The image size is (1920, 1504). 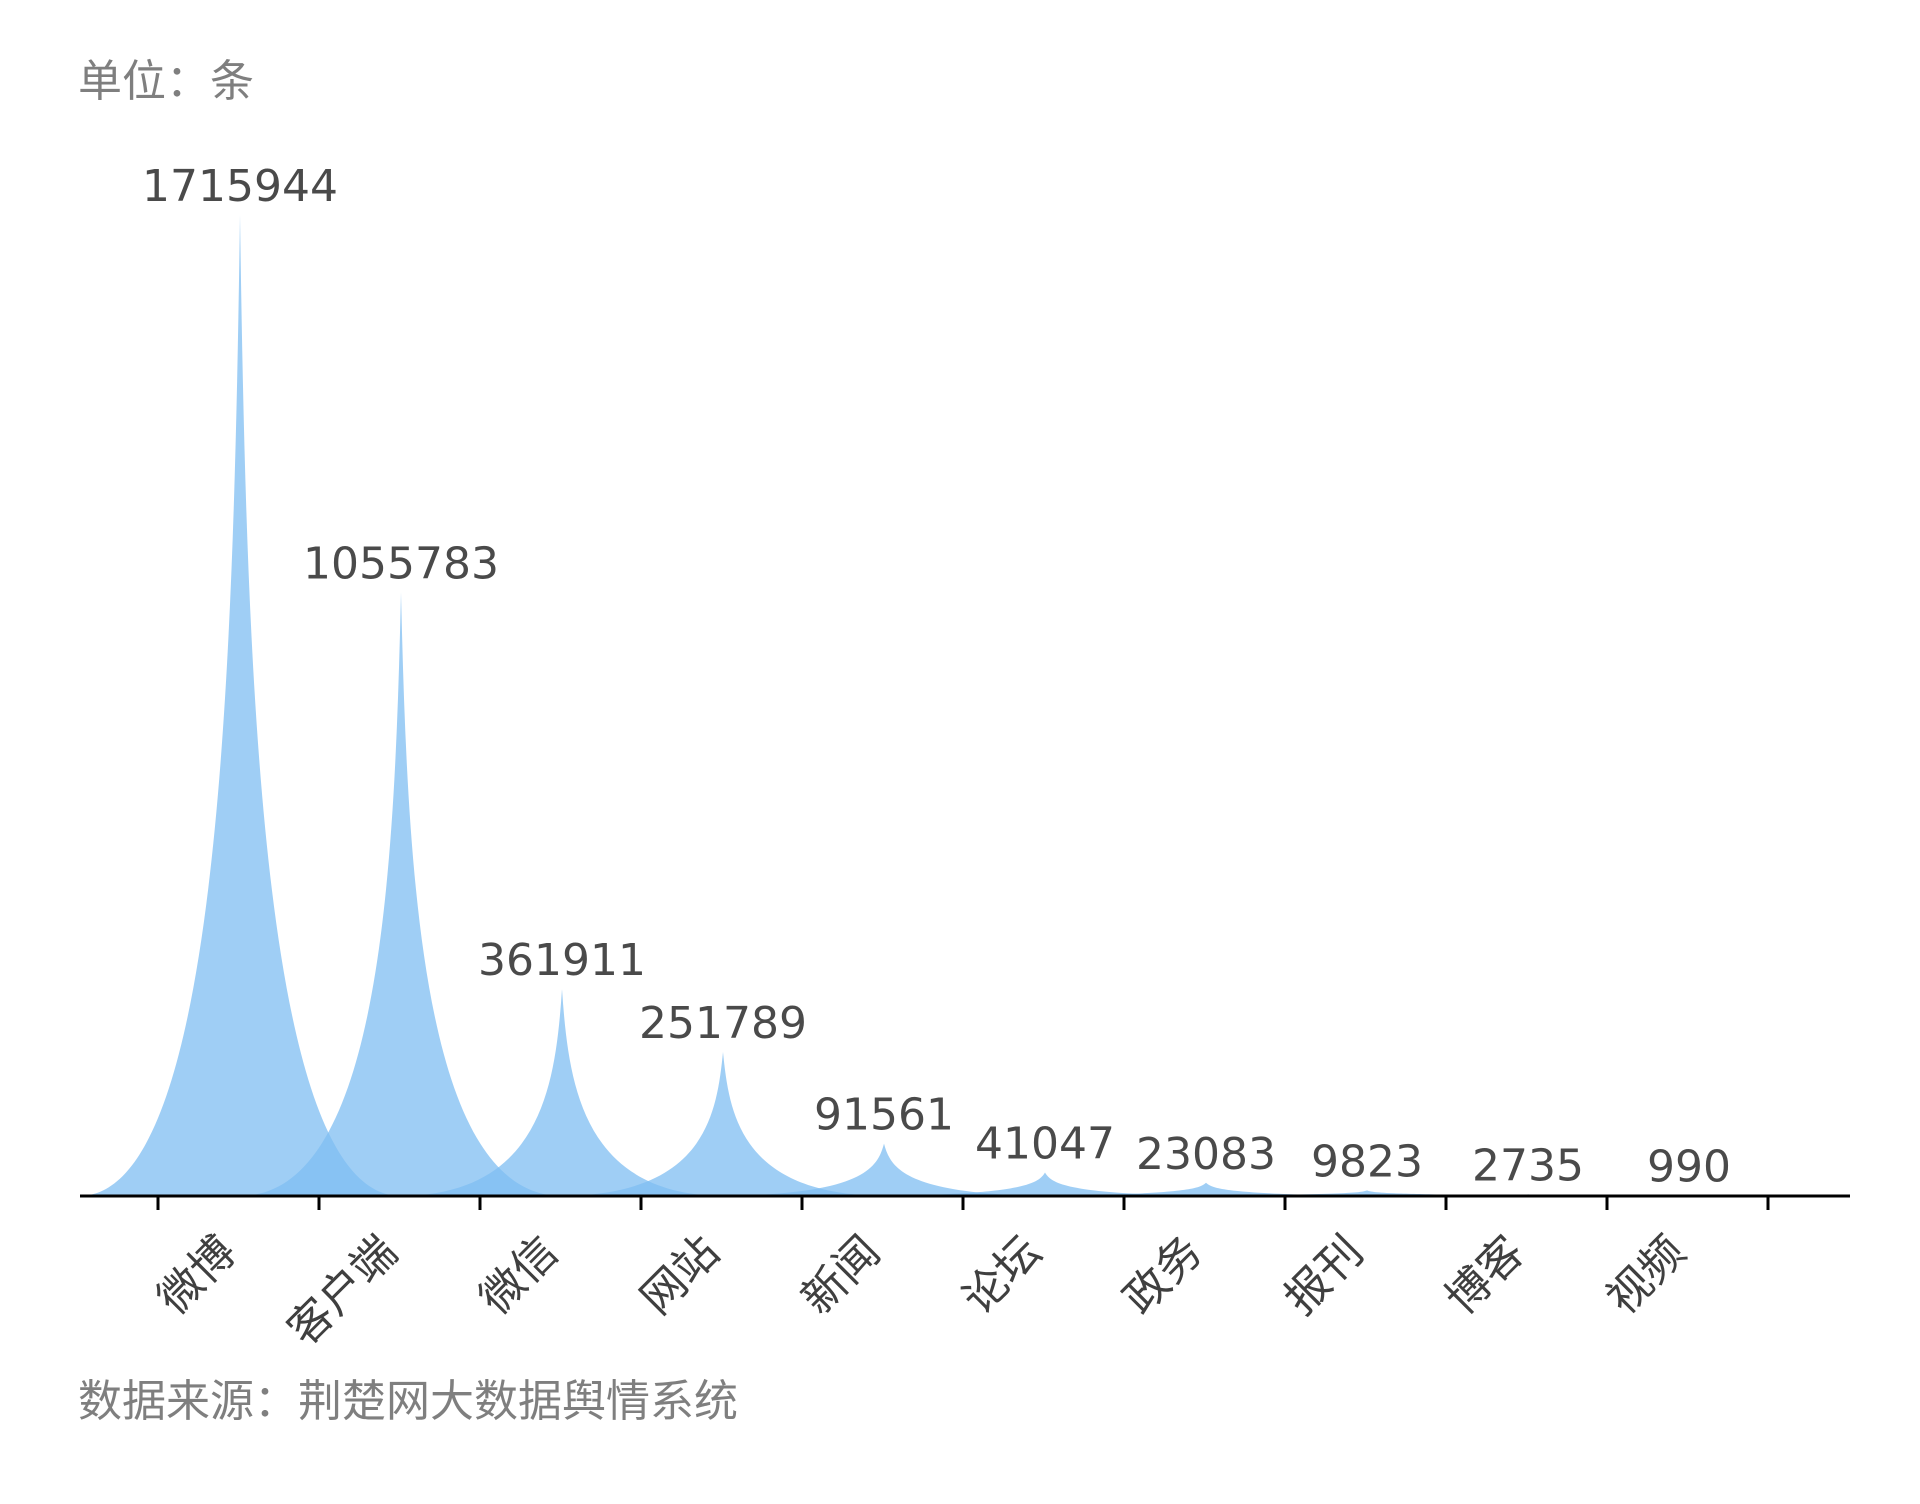 I want to click on category-label: 政务, so click(x=1163, y=1275).